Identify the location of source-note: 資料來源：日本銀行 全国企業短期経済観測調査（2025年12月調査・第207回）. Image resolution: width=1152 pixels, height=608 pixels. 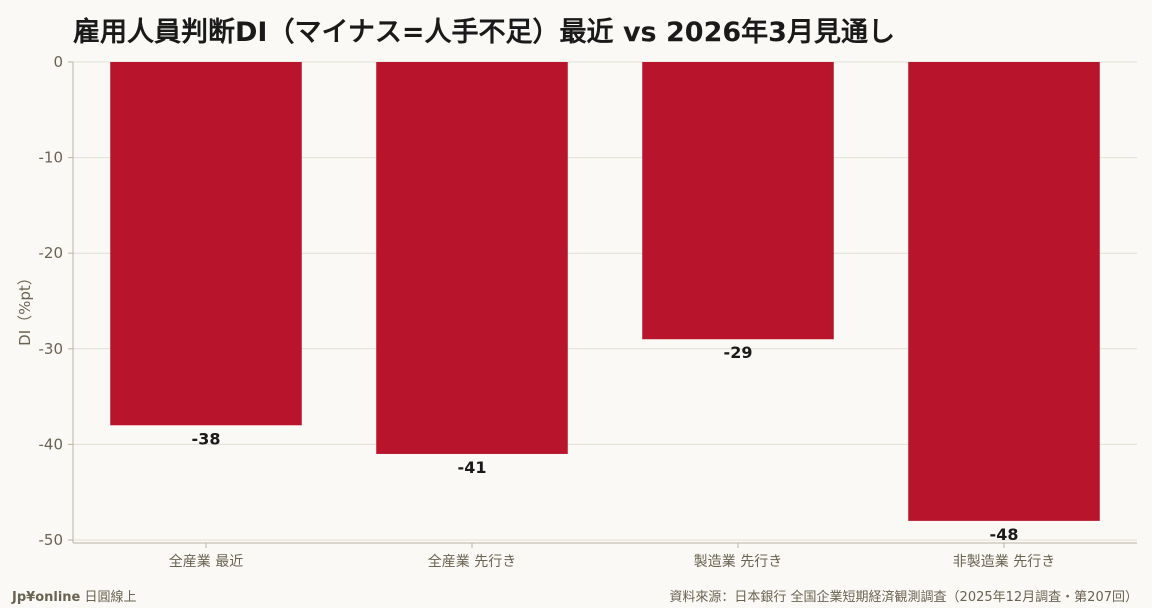
(903, 597).